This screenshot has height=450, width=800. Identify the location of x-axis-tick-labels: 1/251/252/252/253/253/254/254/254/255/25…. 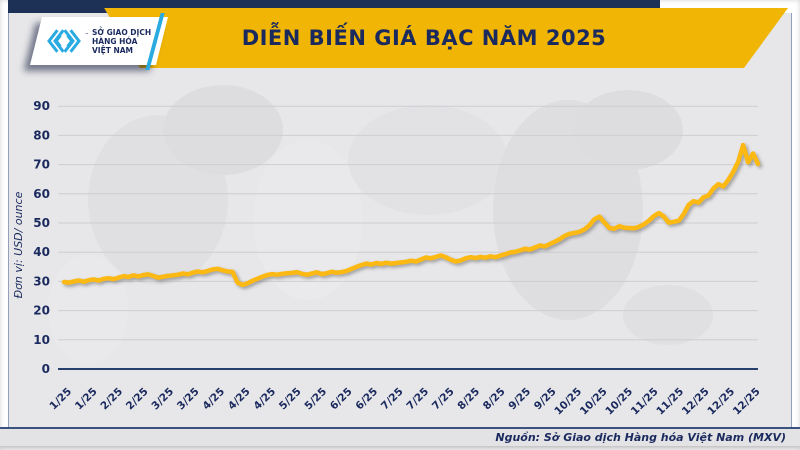
(404, 402).